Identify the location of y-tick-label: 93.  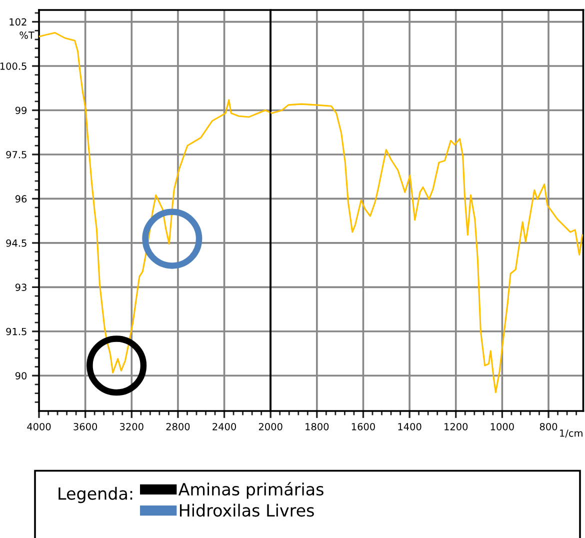
(20, 287).